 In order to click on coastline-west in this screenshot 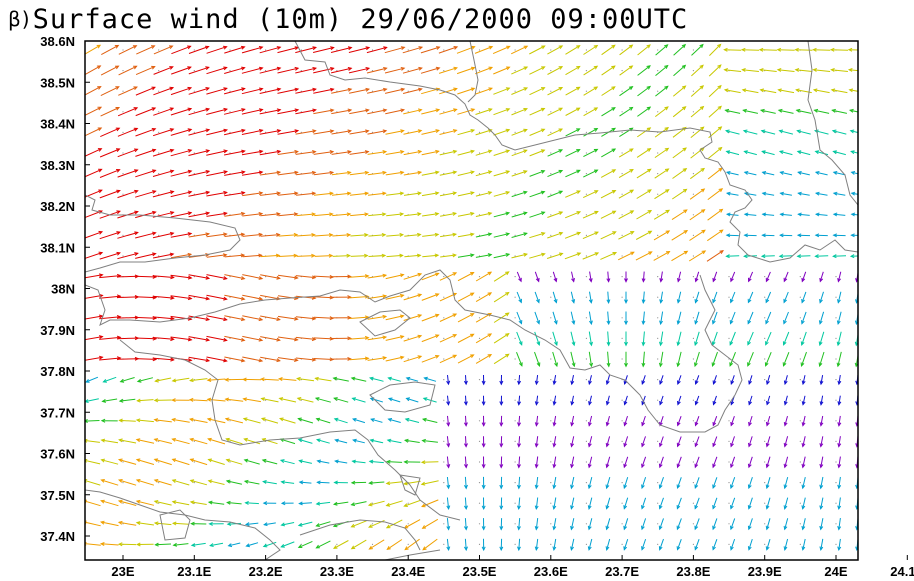, I will do `click(163, 233)`.